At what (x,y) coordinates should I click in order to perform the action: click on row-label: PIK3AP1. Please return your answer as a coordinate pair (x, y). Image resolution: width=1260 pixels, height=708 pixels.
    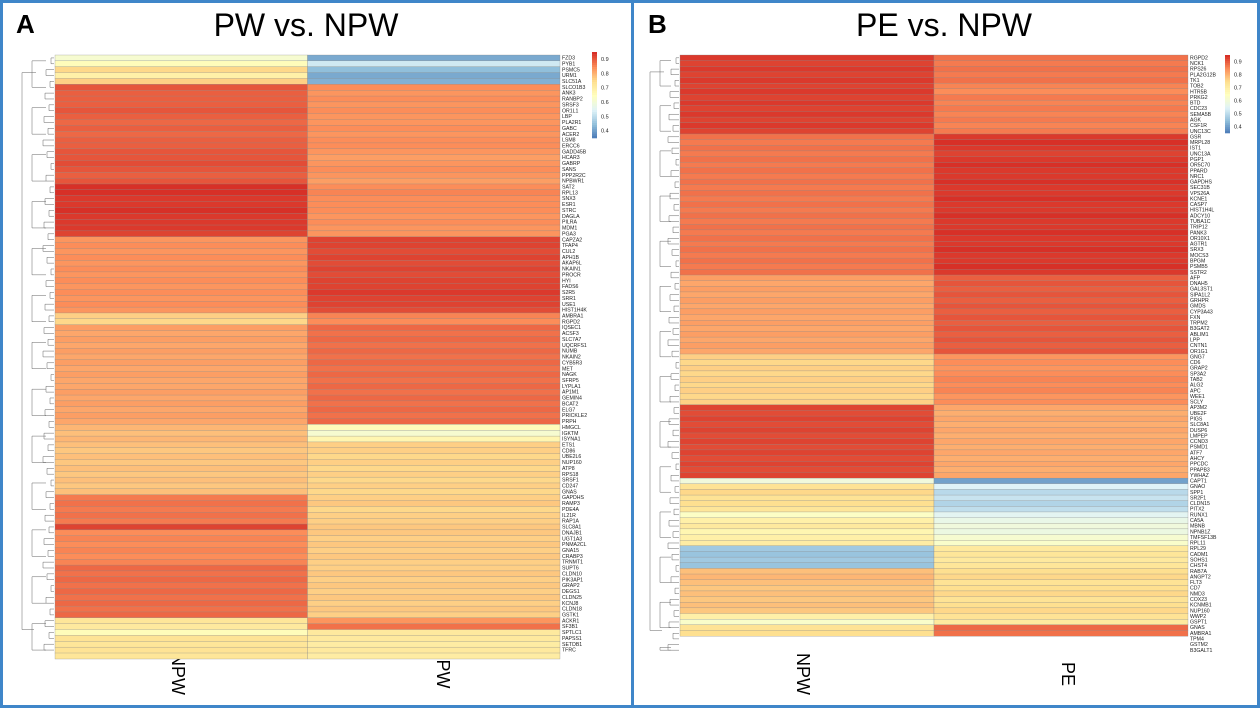
    Looking at the image, I should click on (572, 580).